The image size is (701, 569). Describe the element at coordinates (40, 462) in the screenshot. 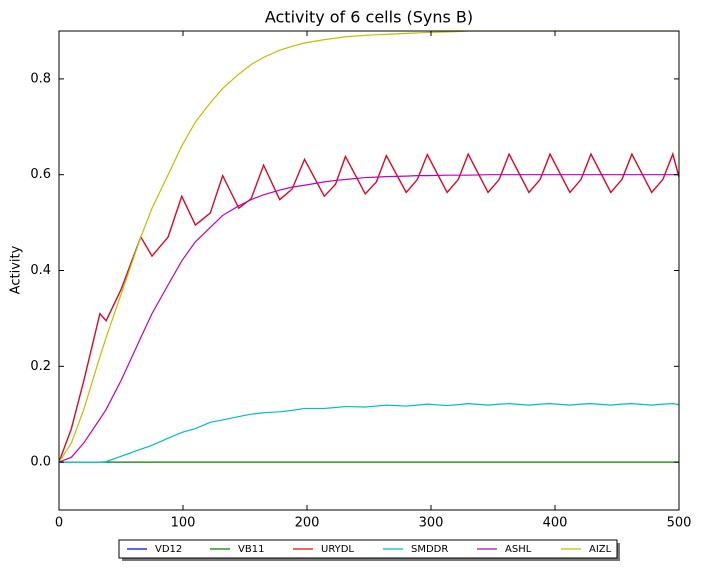

I see `y-tick-label: 0.0` at that location.